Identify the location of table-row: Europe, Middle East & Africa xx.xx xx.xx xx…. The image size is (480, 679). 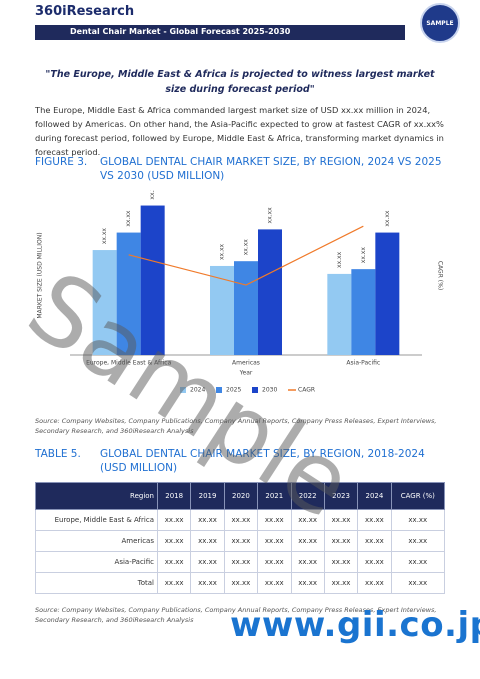
(240, 520).